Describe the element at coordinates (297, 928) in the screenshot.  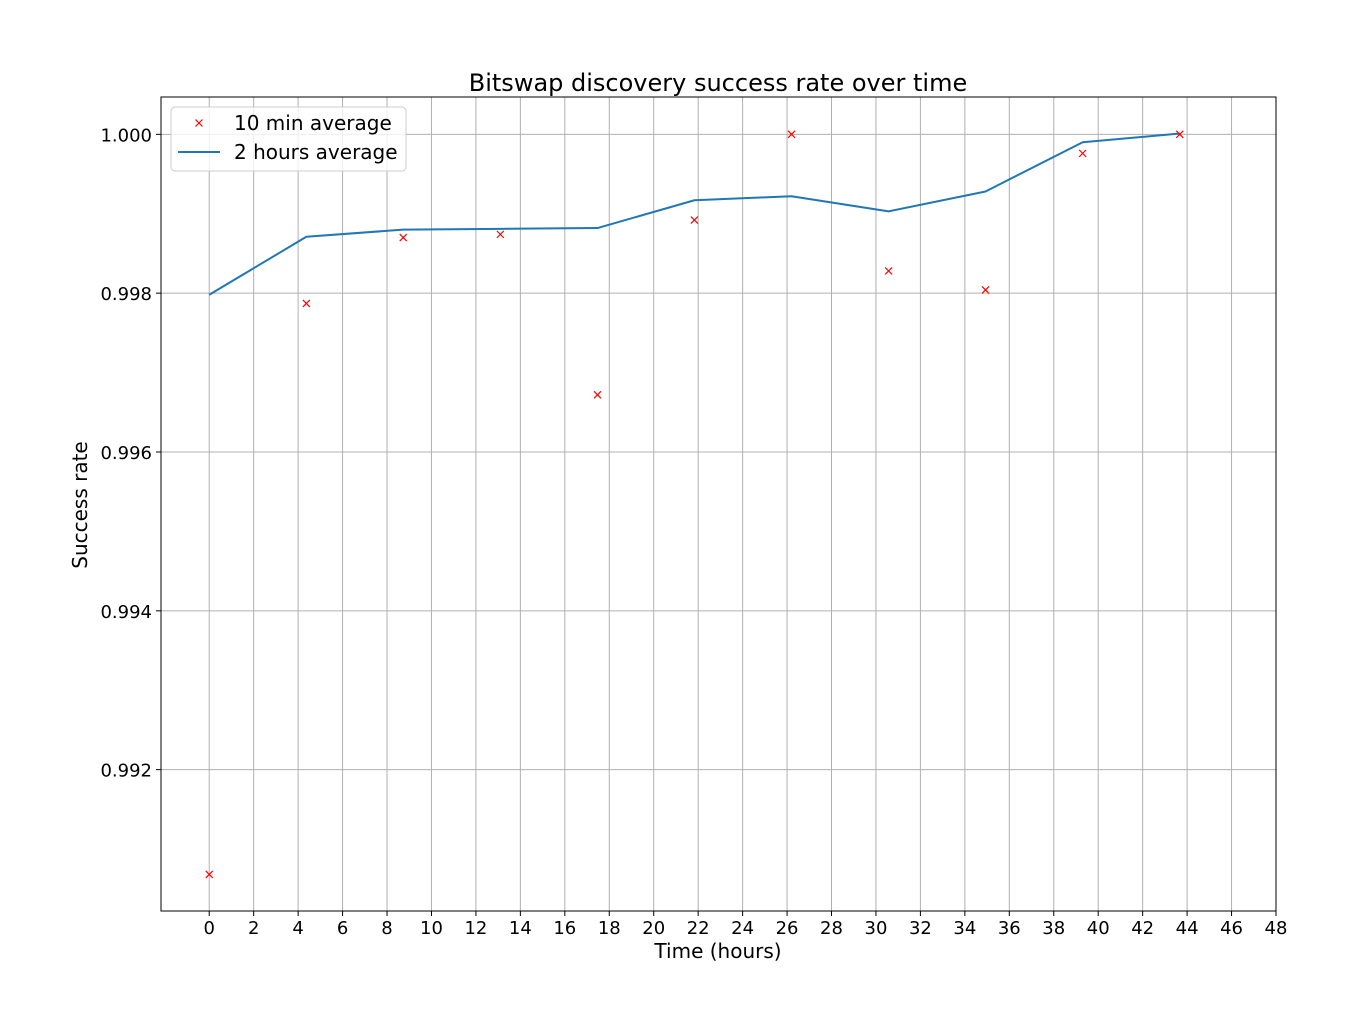
I see `x-tick-label: 4` at that location.